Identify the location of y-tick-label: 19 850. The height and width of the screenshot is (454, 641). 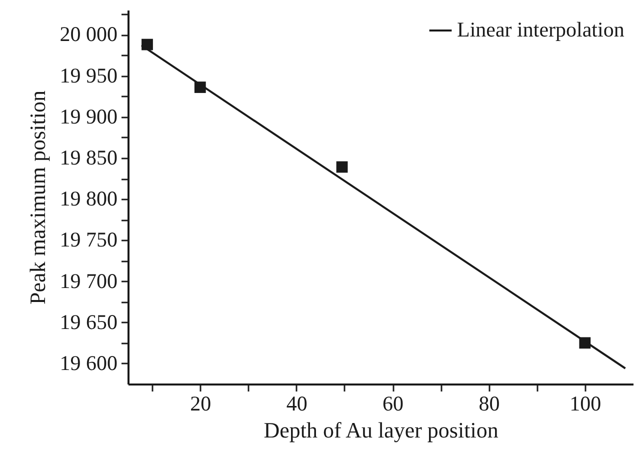
(89, 157).